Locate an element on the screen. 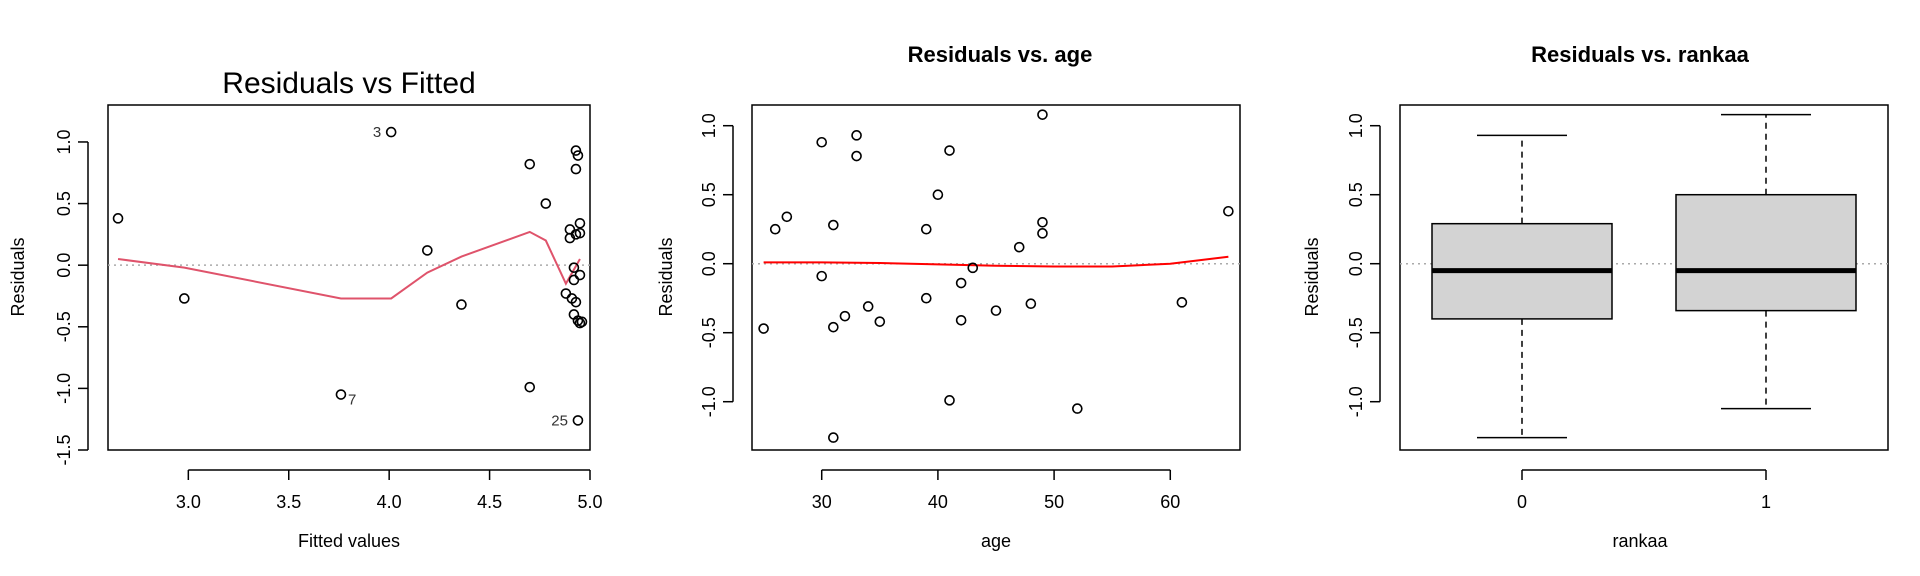 The width and height of the screenshot is (1920, 576). x-tick-label: 3.0 is located at coordinates (188, 502).